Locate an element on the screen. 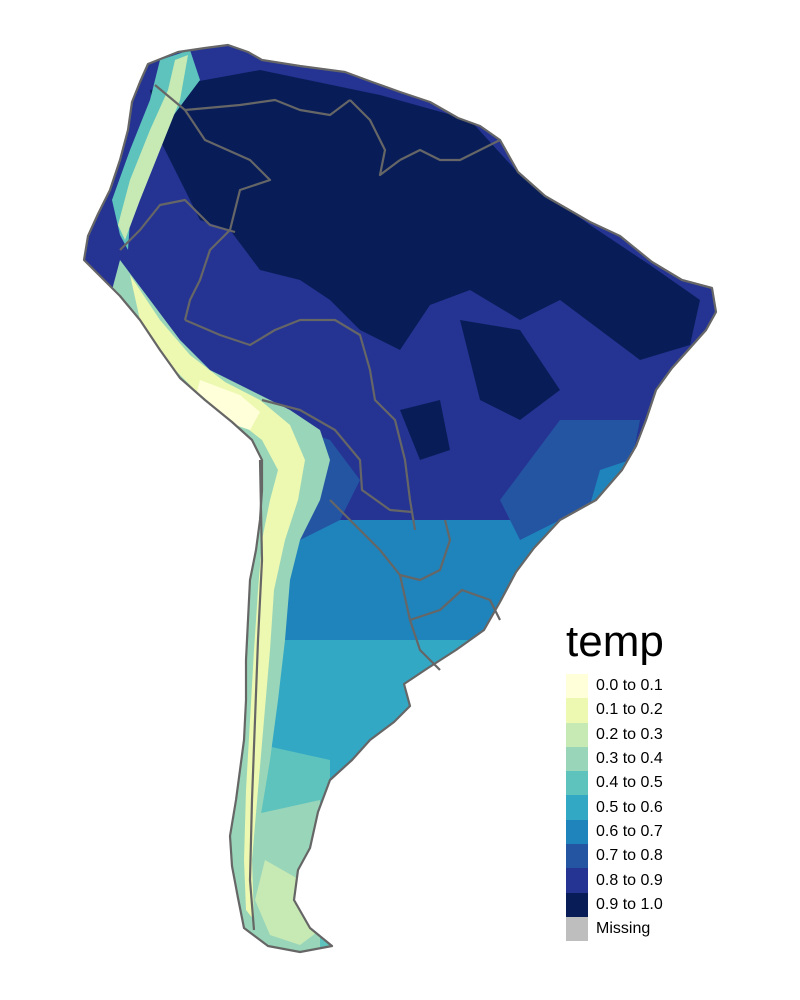 This screenshot has width=800, height=1000. legend-item: 0.5 to 0.6 is located at coordinates (615, 807).